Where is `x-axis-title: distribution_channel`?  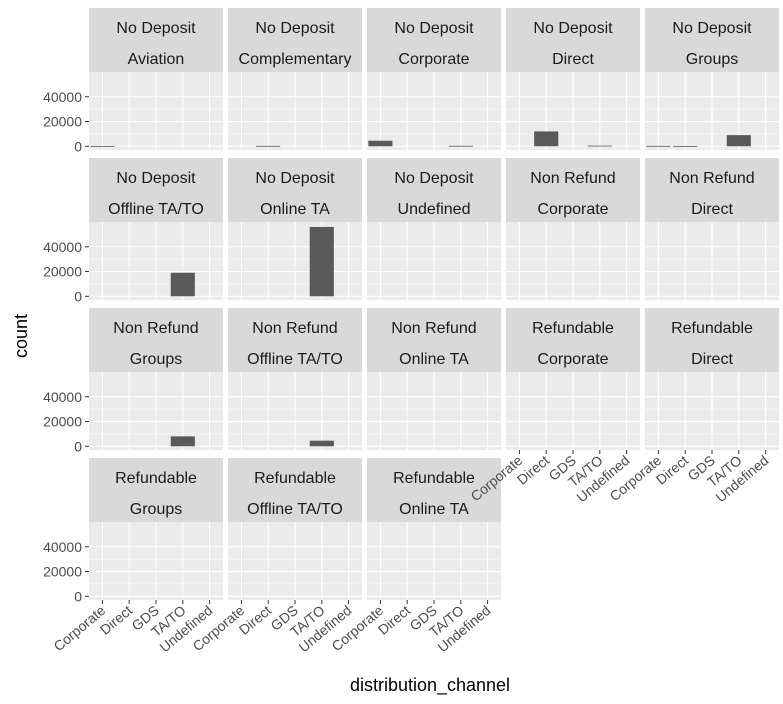
x-axis-title: distribution_channel is located at coordinates (430, 685).